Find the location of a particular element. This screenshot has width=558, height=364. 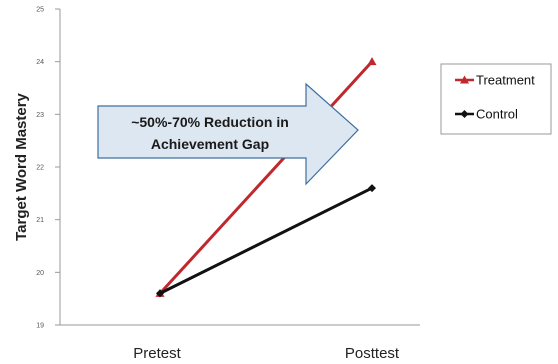

legend-treatment-label: Treatment is located at coordinates (505, 80).